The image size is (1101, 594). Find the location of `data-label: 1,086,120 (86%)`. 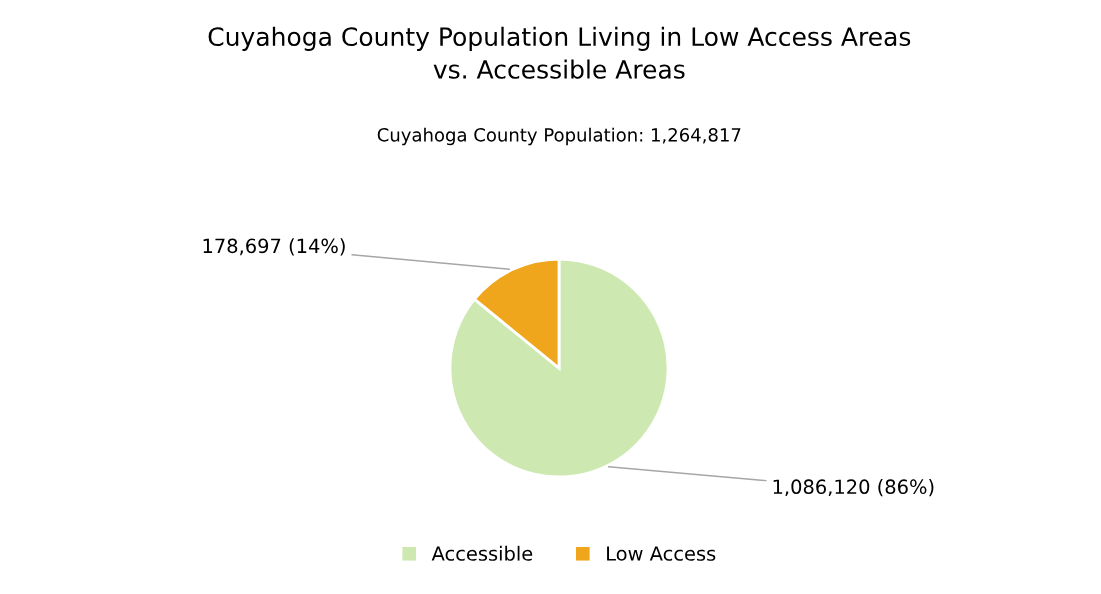

data-label: 1,086,120 (86%) is located at coordinates (853, 488).